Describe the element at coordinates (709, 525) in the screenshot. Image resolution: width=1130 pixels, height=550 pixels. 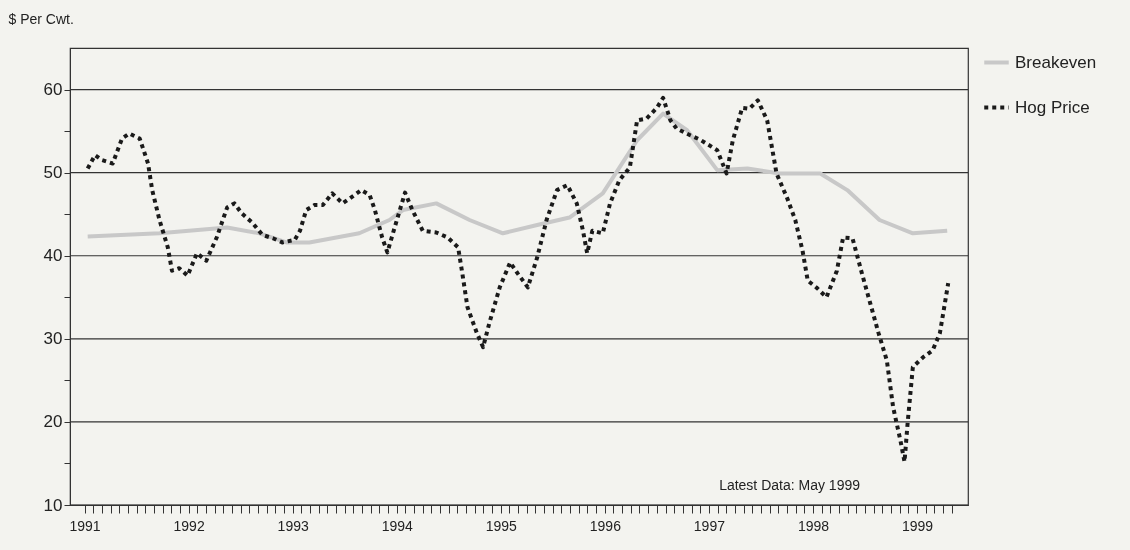
I see `x-tick-label: 1997` at that location.